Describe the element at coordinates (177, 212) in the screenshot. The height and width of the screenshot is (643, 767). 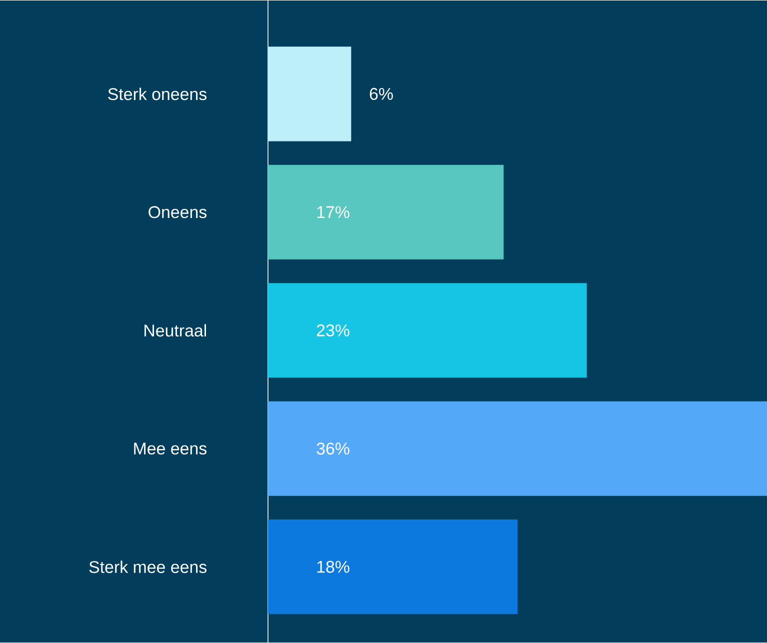
I see `y-tick-label: Oneens` at that location.